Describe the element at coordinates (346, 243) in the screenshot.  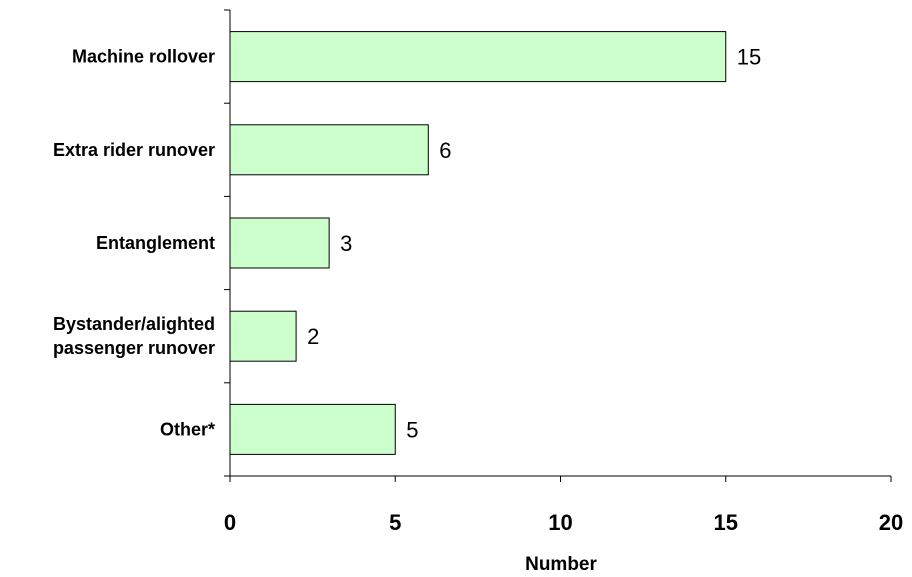
I see `data-label: 3` at that location.